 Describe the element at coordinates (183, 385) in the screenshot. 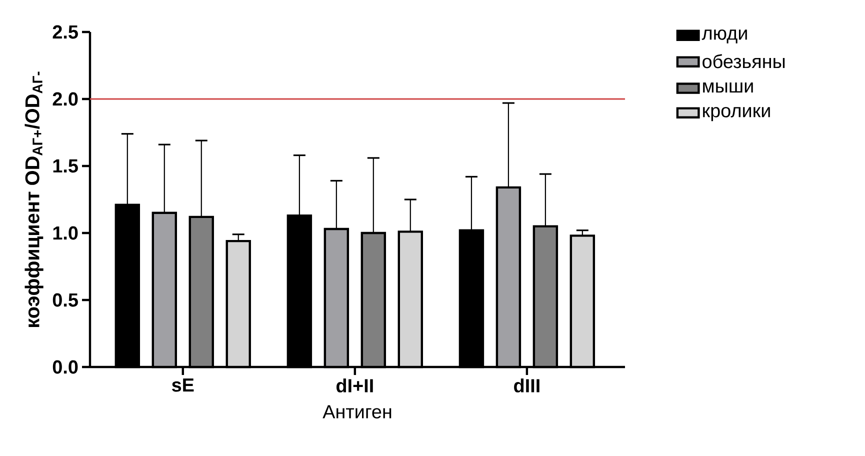

I see `x-tick-label: sE` at that location.